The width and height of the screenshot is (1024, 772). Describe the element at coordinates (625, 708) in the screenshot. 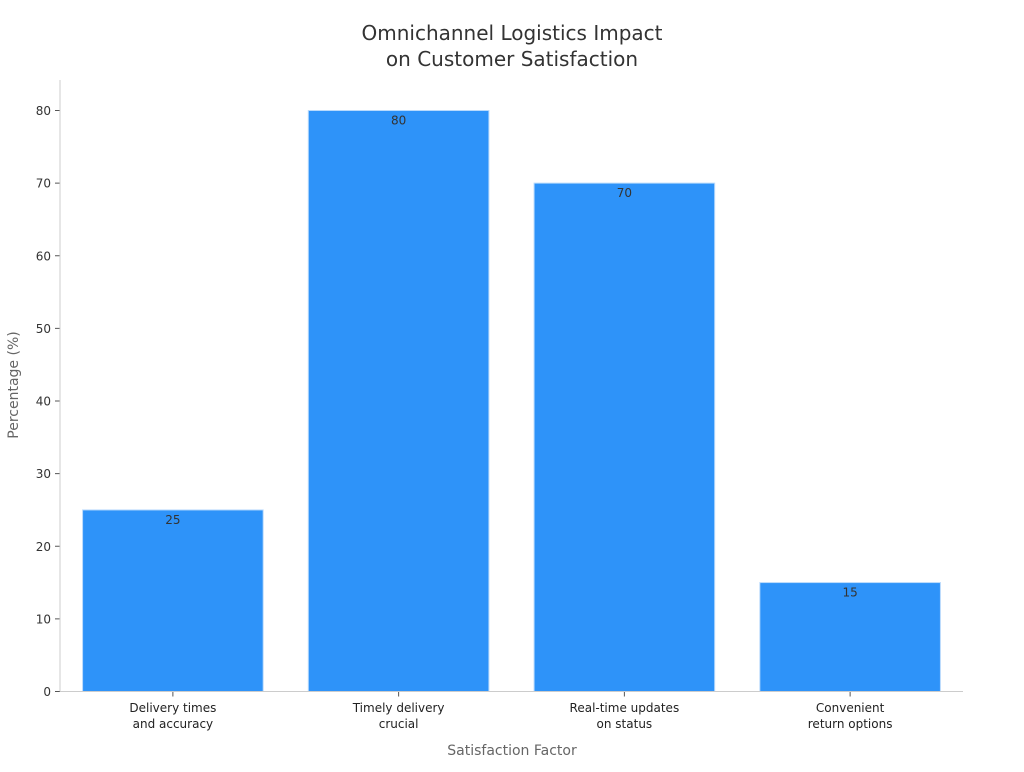

I see `x-tick-label: Real-time updates` at that location.